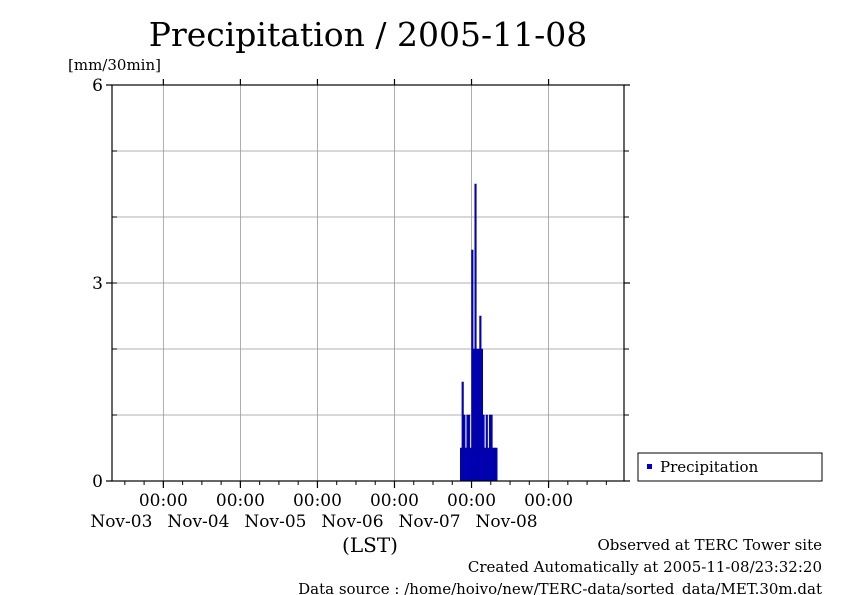 The image size is (842, 595). Describe the element at coordinates (121, 522) in the screenshot. I see `x-tick-date-label: Nov-03` at that location.